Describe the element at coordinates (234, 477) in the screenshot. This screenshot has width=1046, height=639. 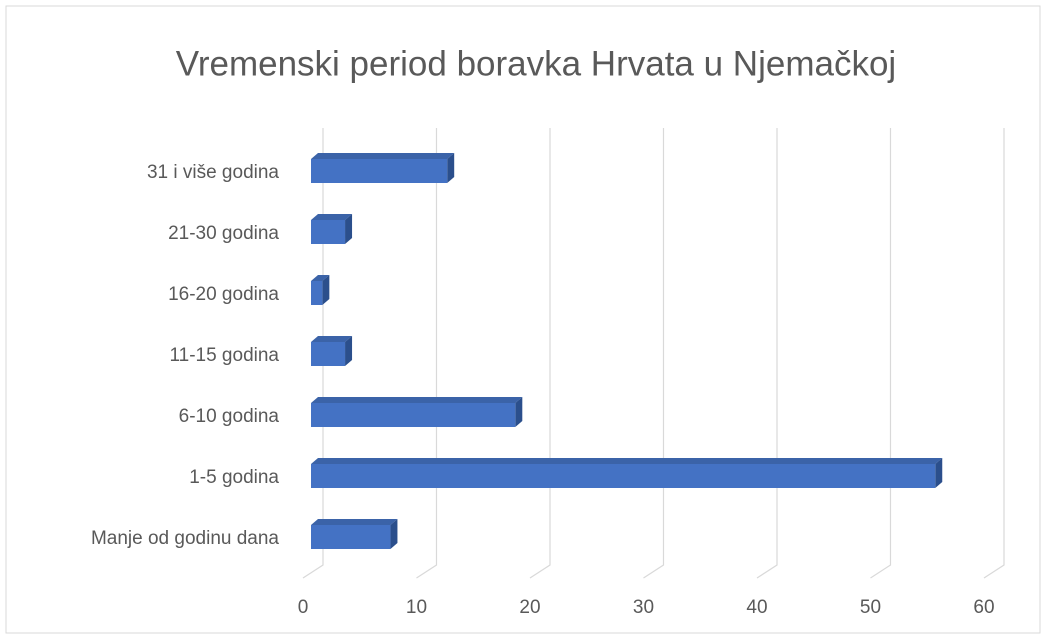
I see `y-tick-label: 1-5 godina` at that location.